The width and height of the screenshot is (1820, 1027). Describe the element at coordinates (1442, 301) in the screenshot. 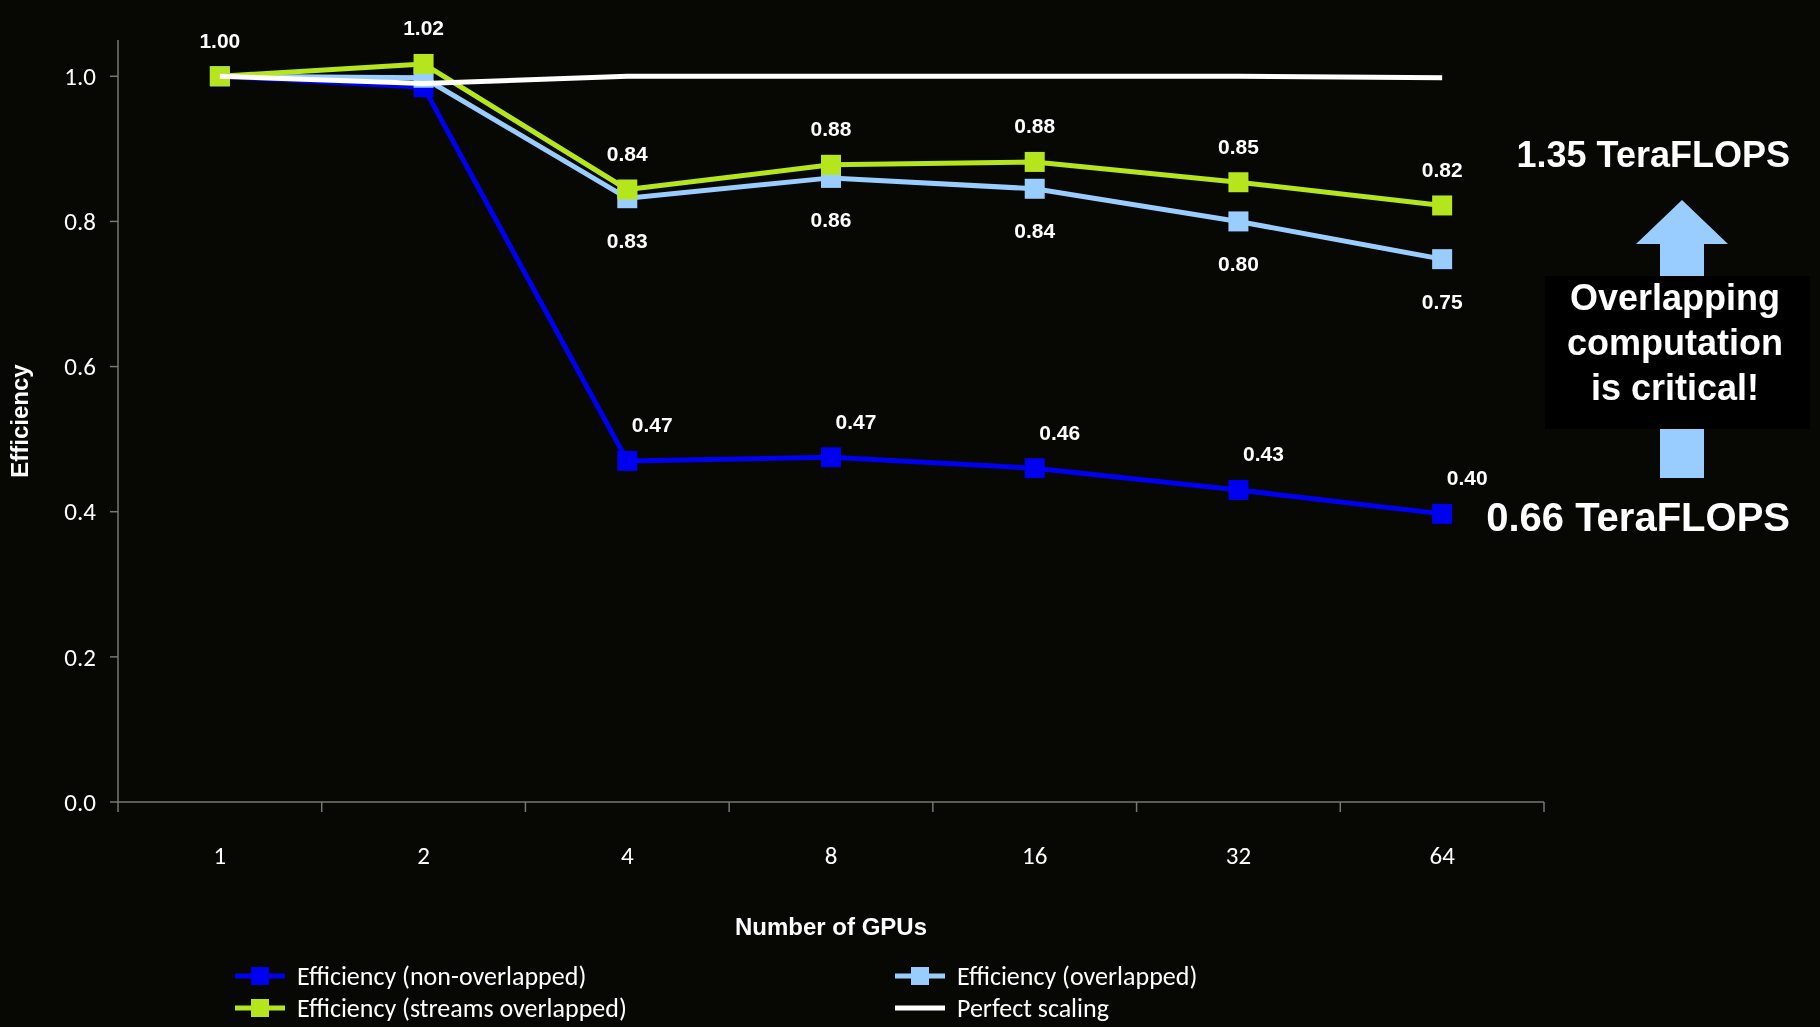

I see `data-label: 0.75` at that location.